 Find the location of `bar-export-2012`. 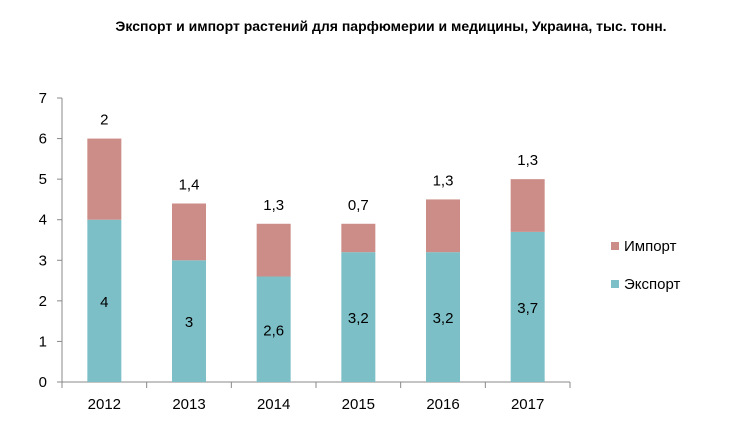

bar-export-2012 is located at coordinates (104, 300).